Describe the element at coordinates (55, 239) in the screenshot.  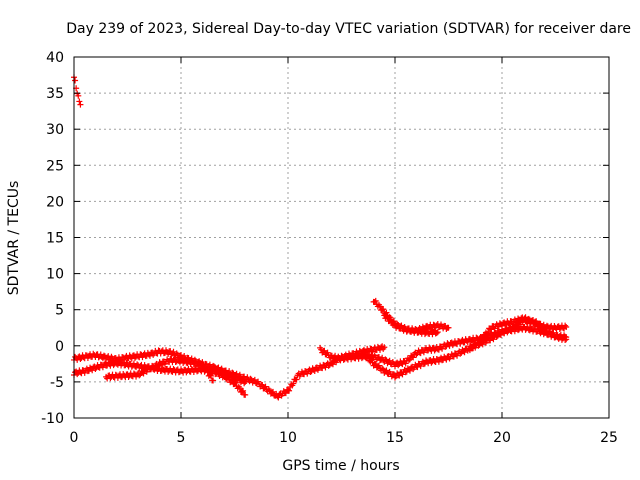
I see `y-tick-label: 15` at that location.